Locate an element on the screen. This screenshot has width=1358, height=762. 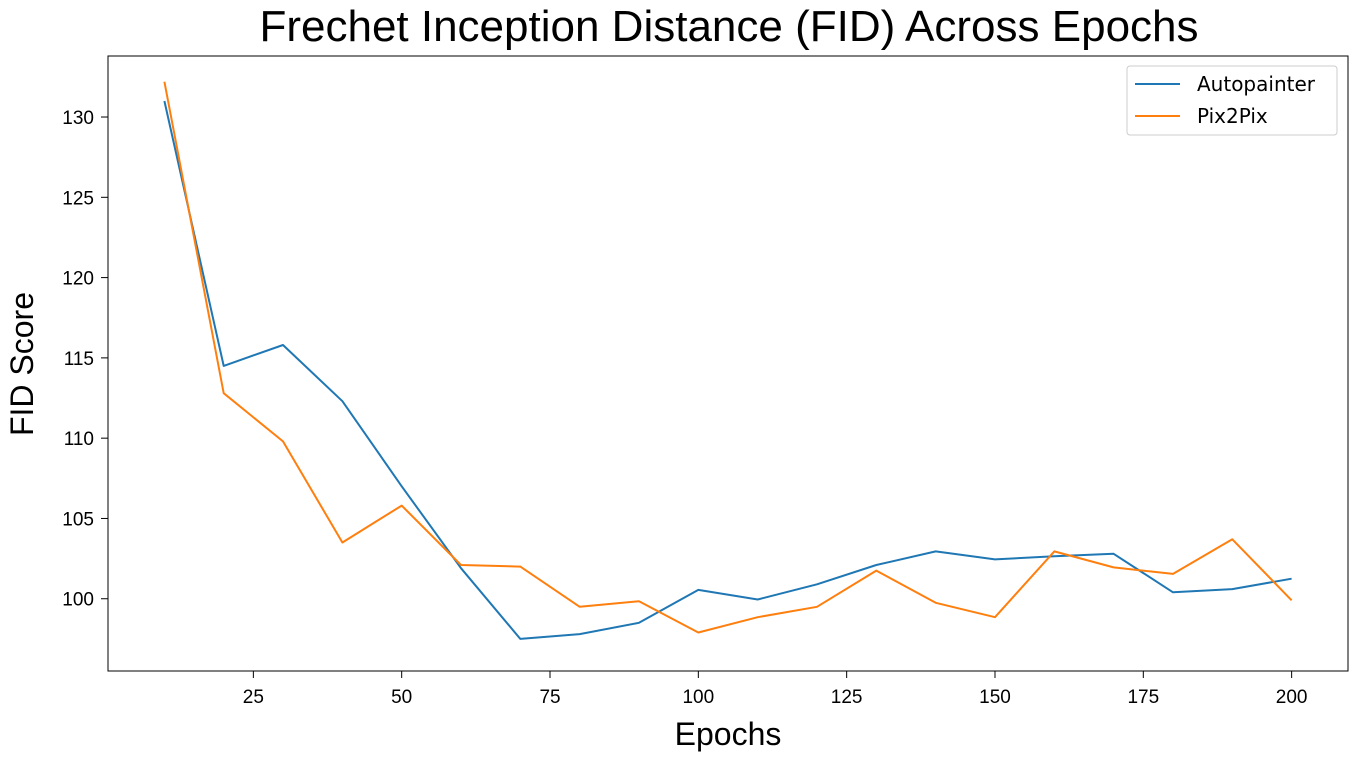
x-tick-label: 100 is located at coordinates (698, 697).